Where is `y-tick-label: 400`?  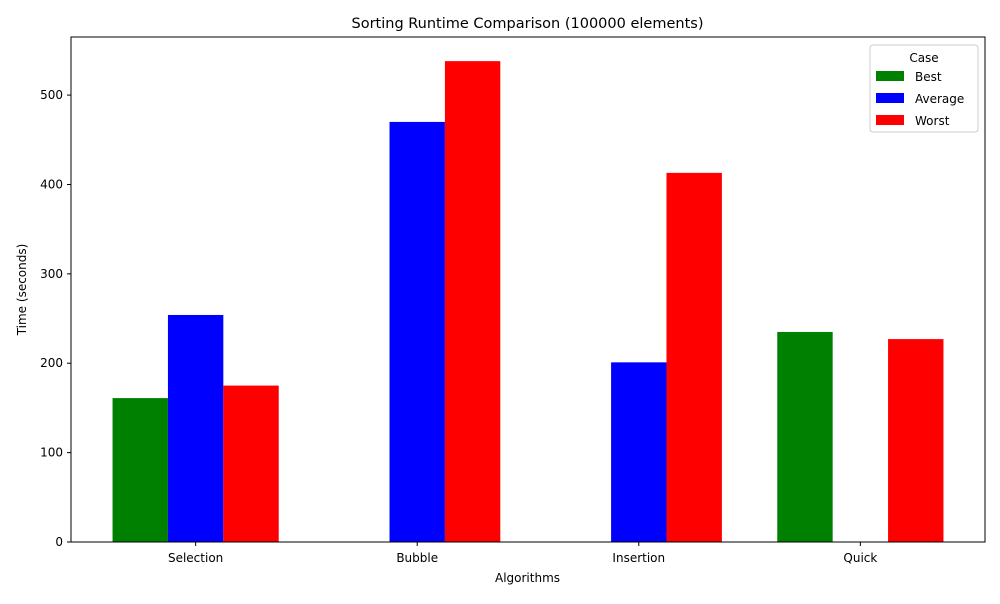
y-tick-label: 400 is located at coordinates (51, 184).